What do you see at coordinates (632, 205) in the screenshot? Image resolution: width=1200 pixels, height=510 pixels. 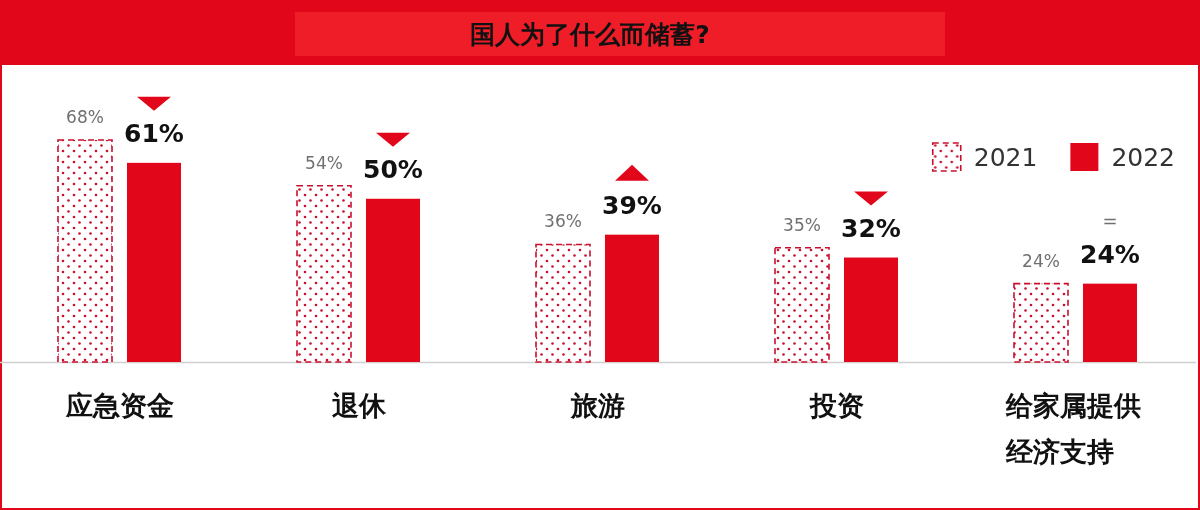 I see `data-label: 39%` at bounding box center [632, 205].